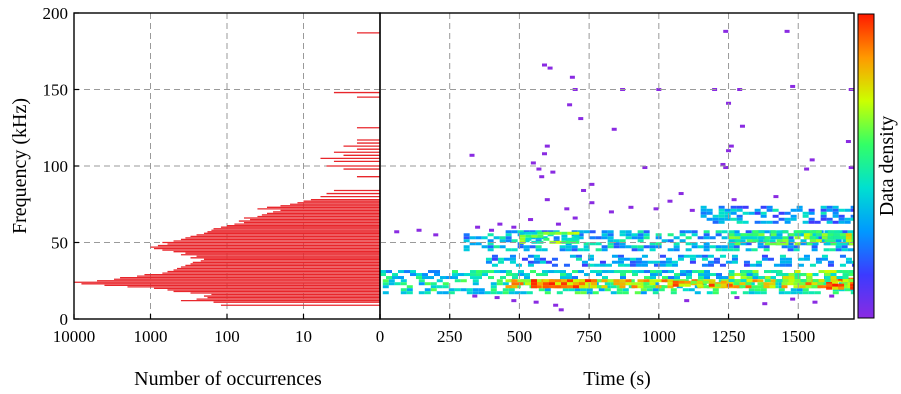 The image size is (901, 394). Describe the element at coordinates (729, 336) in the screenshot. I see `x-tick-label: 1250` at that location.